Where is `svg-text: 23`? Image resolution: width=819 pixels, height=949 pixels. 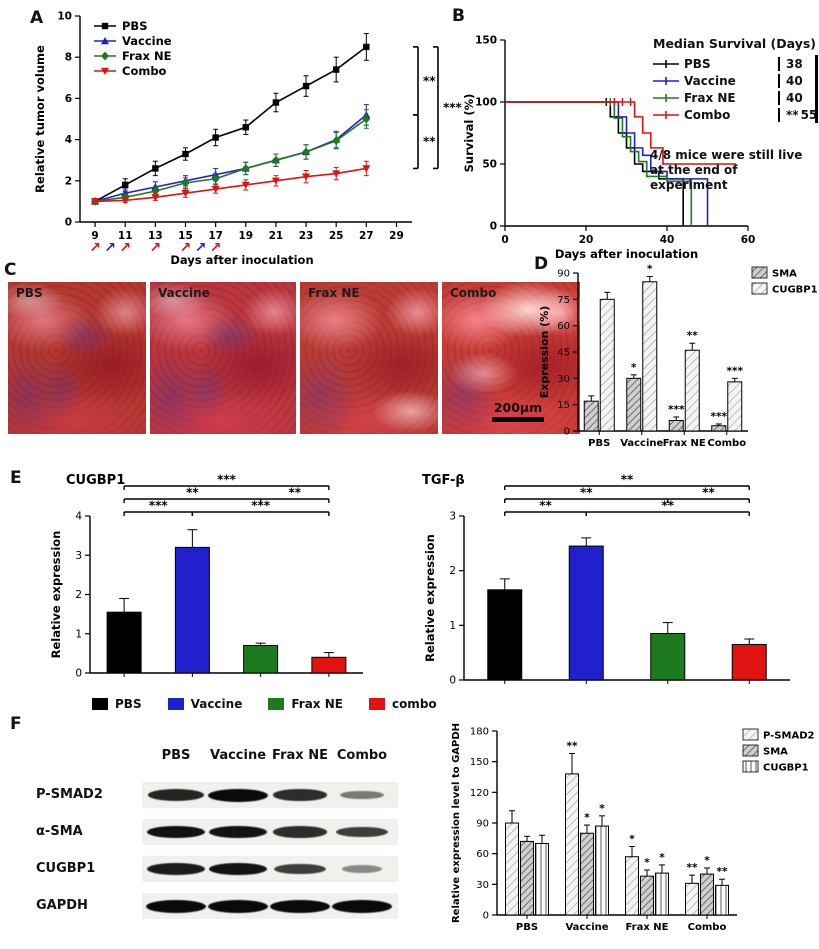 svg-text: 23 is located at coordinates (306, 236).